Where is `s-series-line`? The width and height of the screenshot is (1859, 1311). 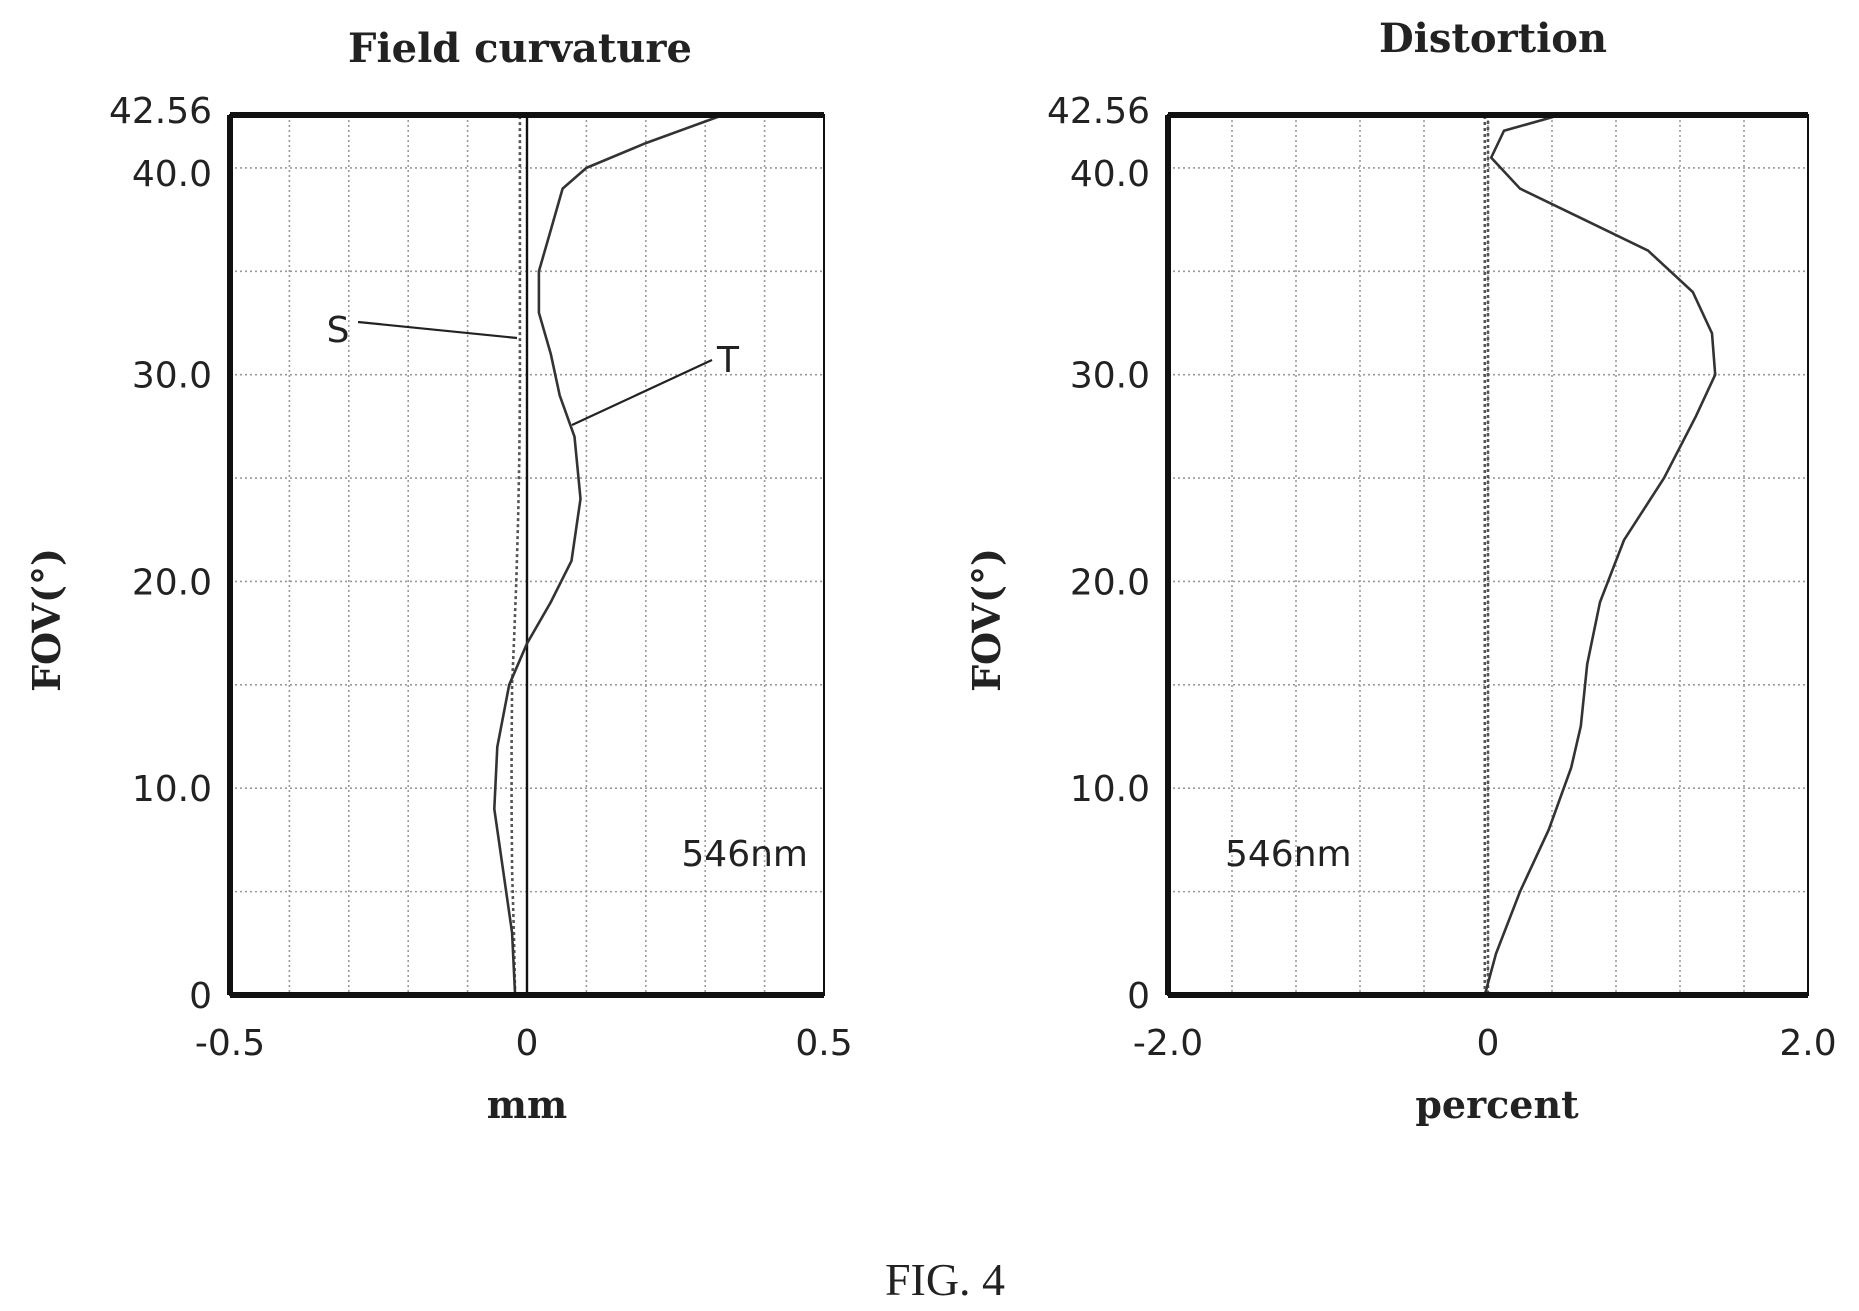 s-series-line is located at coordinates (516, 555).